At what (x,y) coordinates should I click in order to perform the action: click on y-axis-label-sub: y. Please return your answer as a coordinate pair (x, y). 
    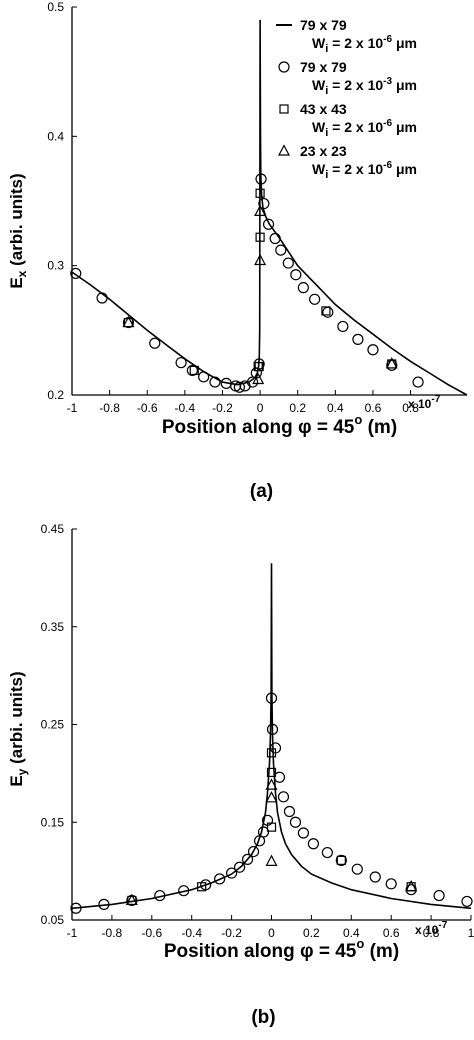
    Looking at the image, I should click on (22, 771).